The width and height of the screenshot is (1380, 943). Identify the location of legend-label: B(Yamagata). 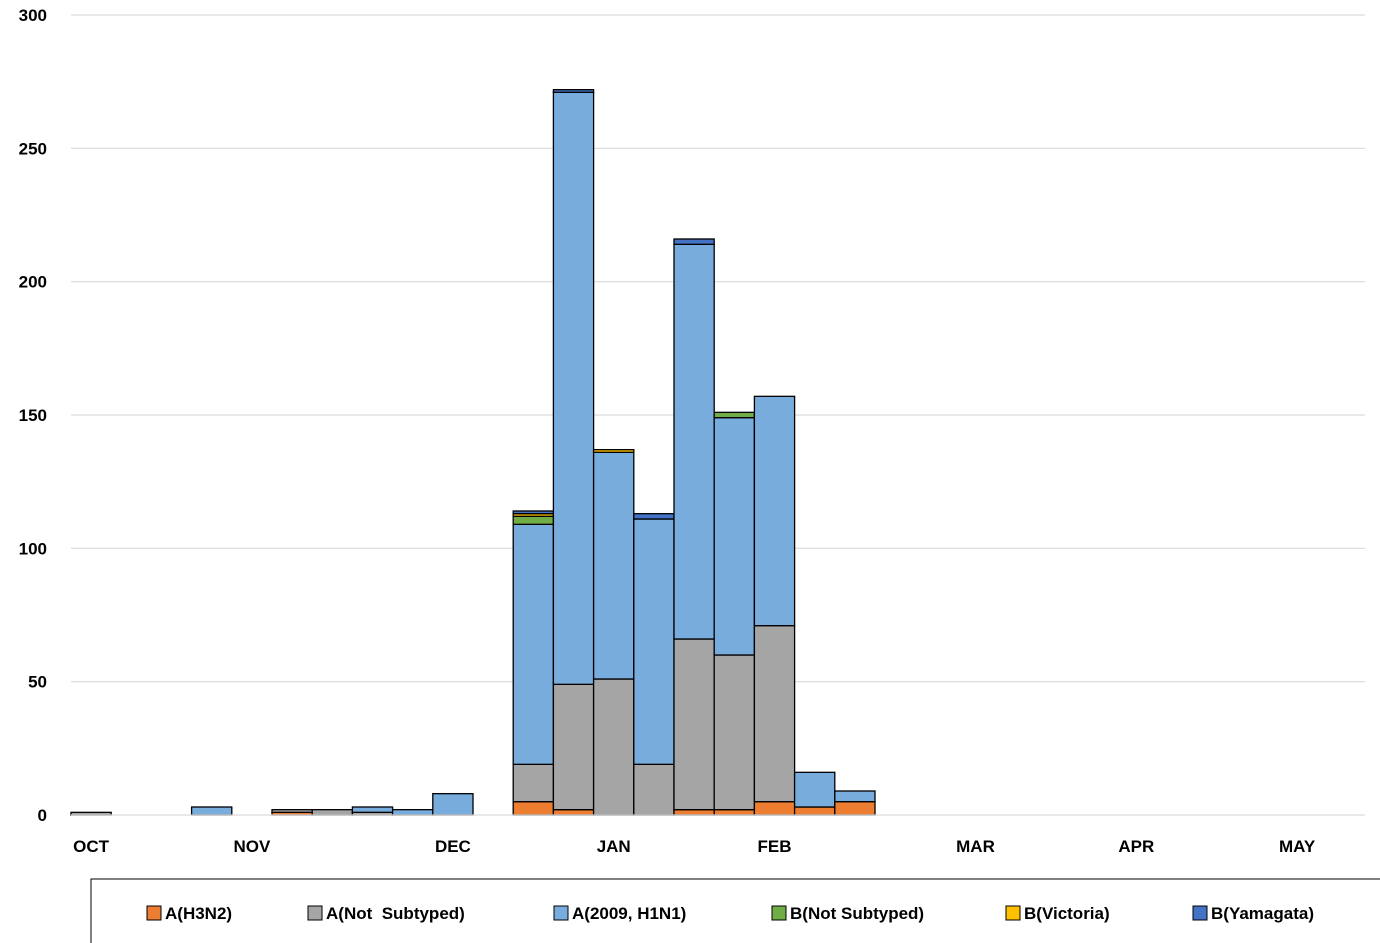
(1262, 913).